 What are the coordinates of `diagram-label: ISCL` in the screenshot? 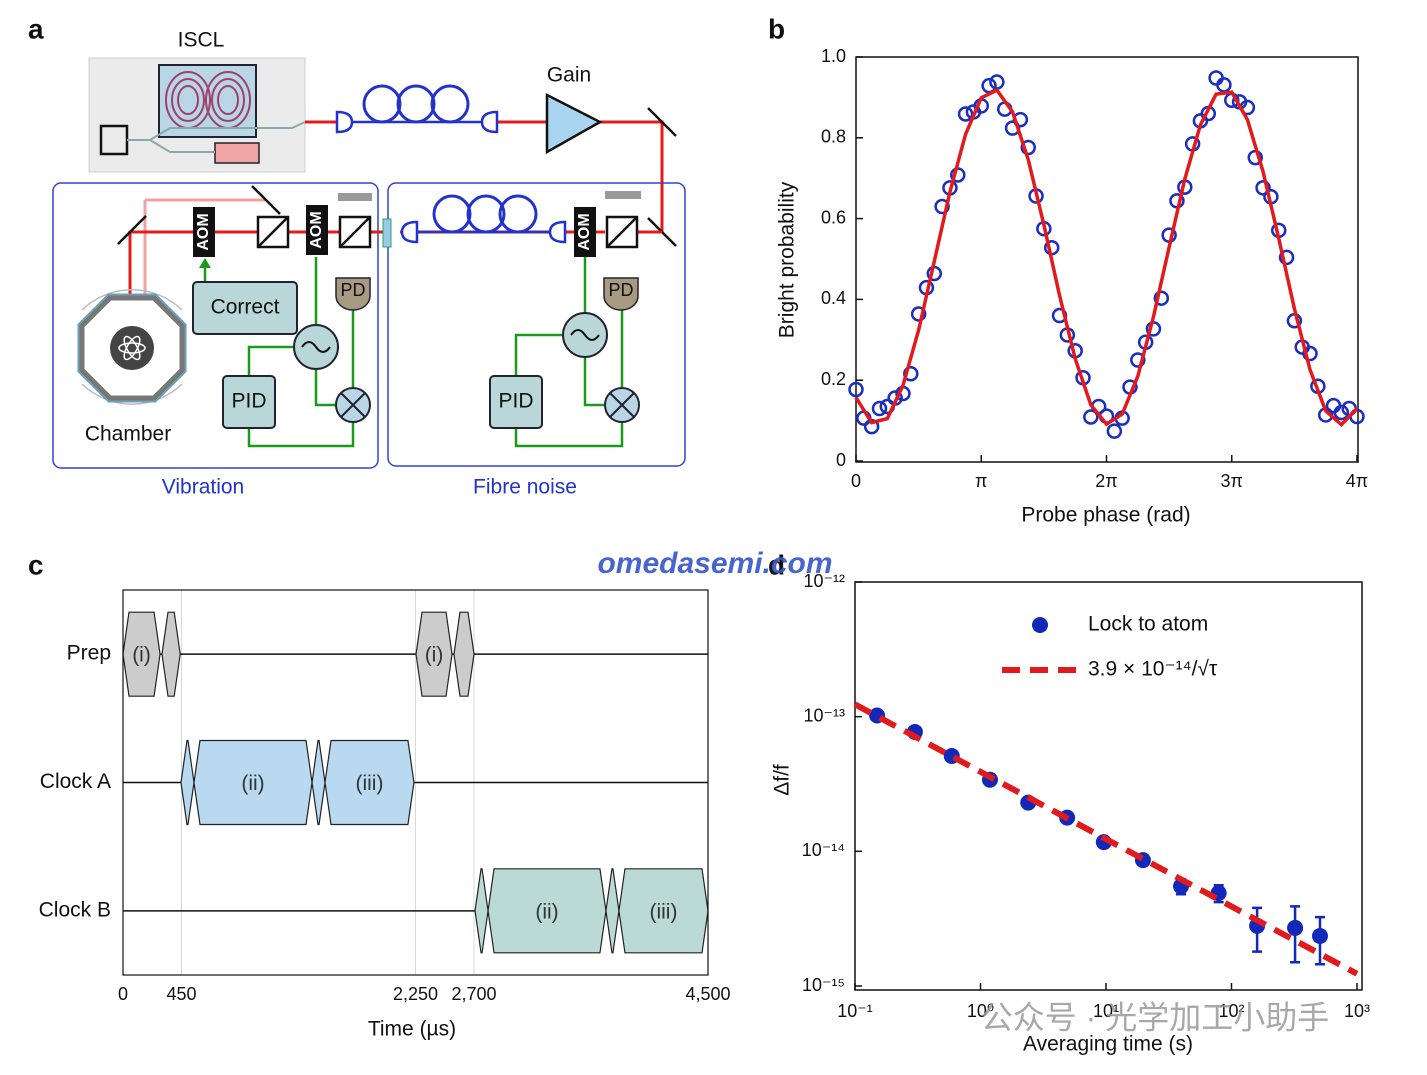 It's located at (201, 40).